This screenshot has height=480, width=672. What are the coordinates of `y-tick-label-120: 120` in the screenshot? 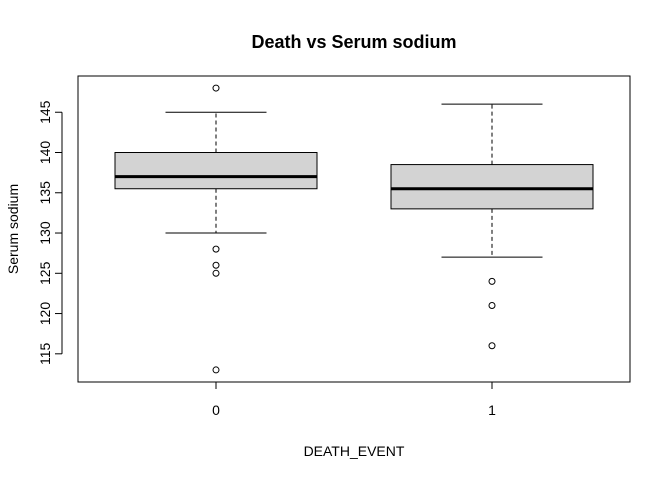 It's located at (45, 314).